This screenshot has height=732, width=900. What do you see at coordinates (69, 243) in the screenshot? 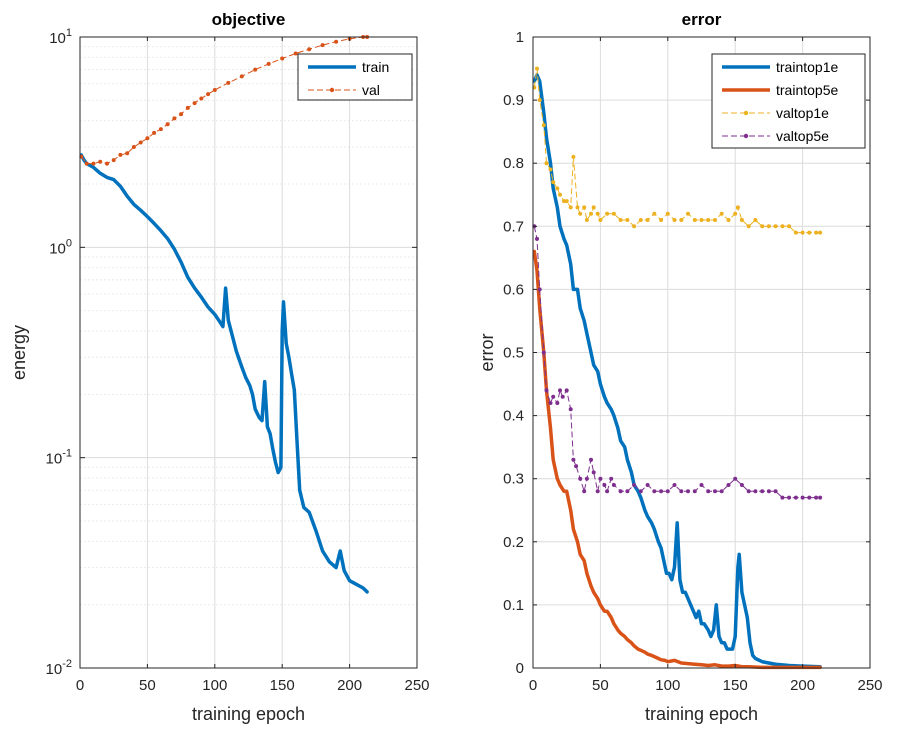
I see `y-tick-exponent: 0` at bounding box center [69, 243].